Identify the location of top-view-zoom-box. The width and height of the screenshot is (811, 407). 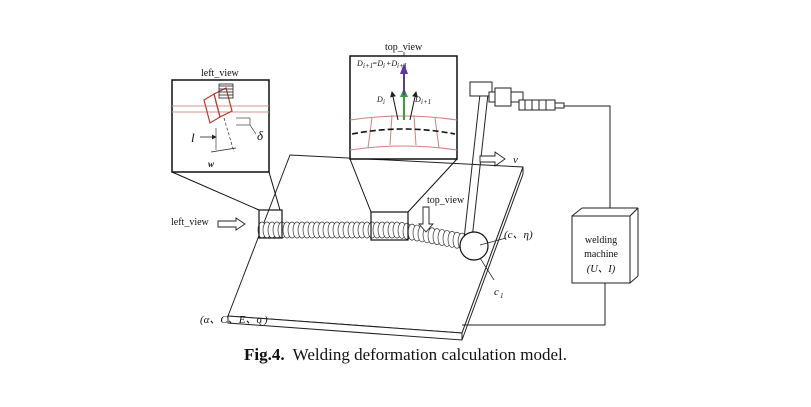
(403, 148).